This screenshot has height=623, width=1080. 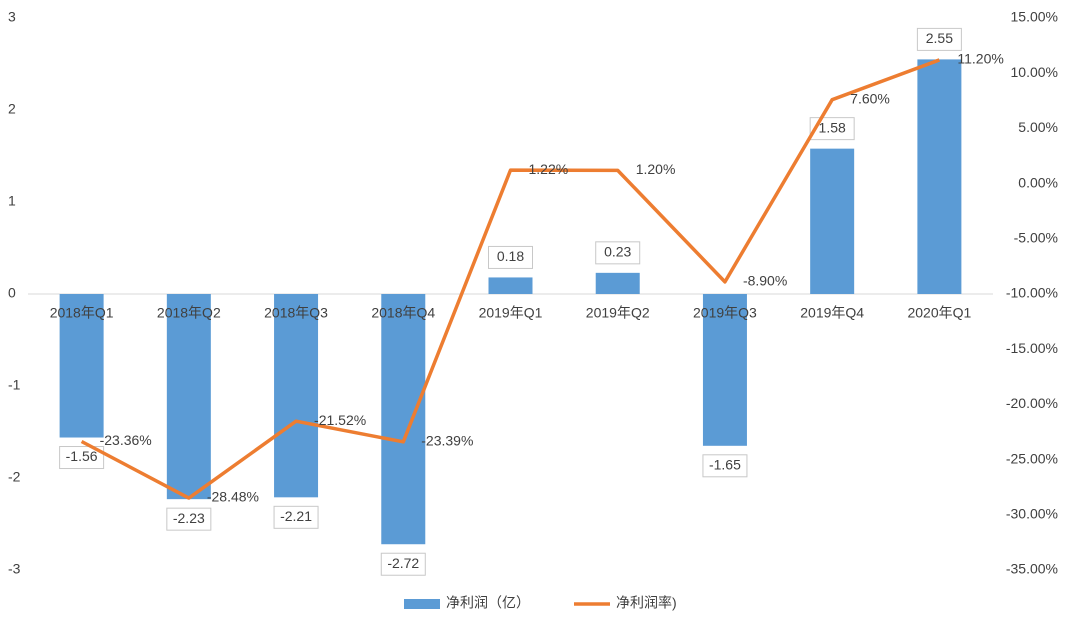 I want to click on legend-label: 净利润（亿）, so click(x=488, y=603).